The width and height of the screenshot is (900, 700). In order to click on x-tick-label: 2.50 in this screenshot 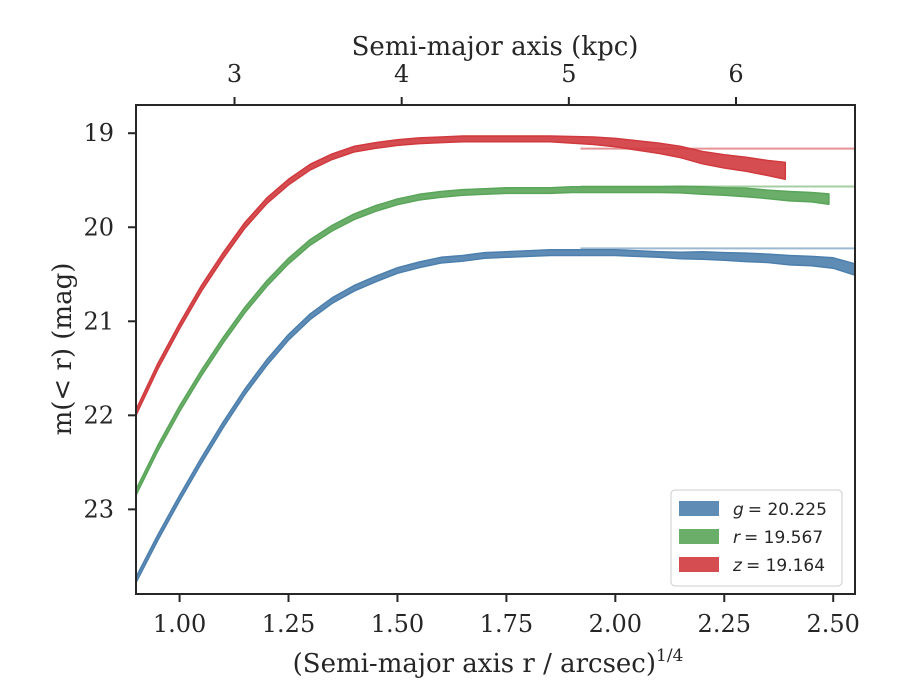, I will do `click(832, 624)`.